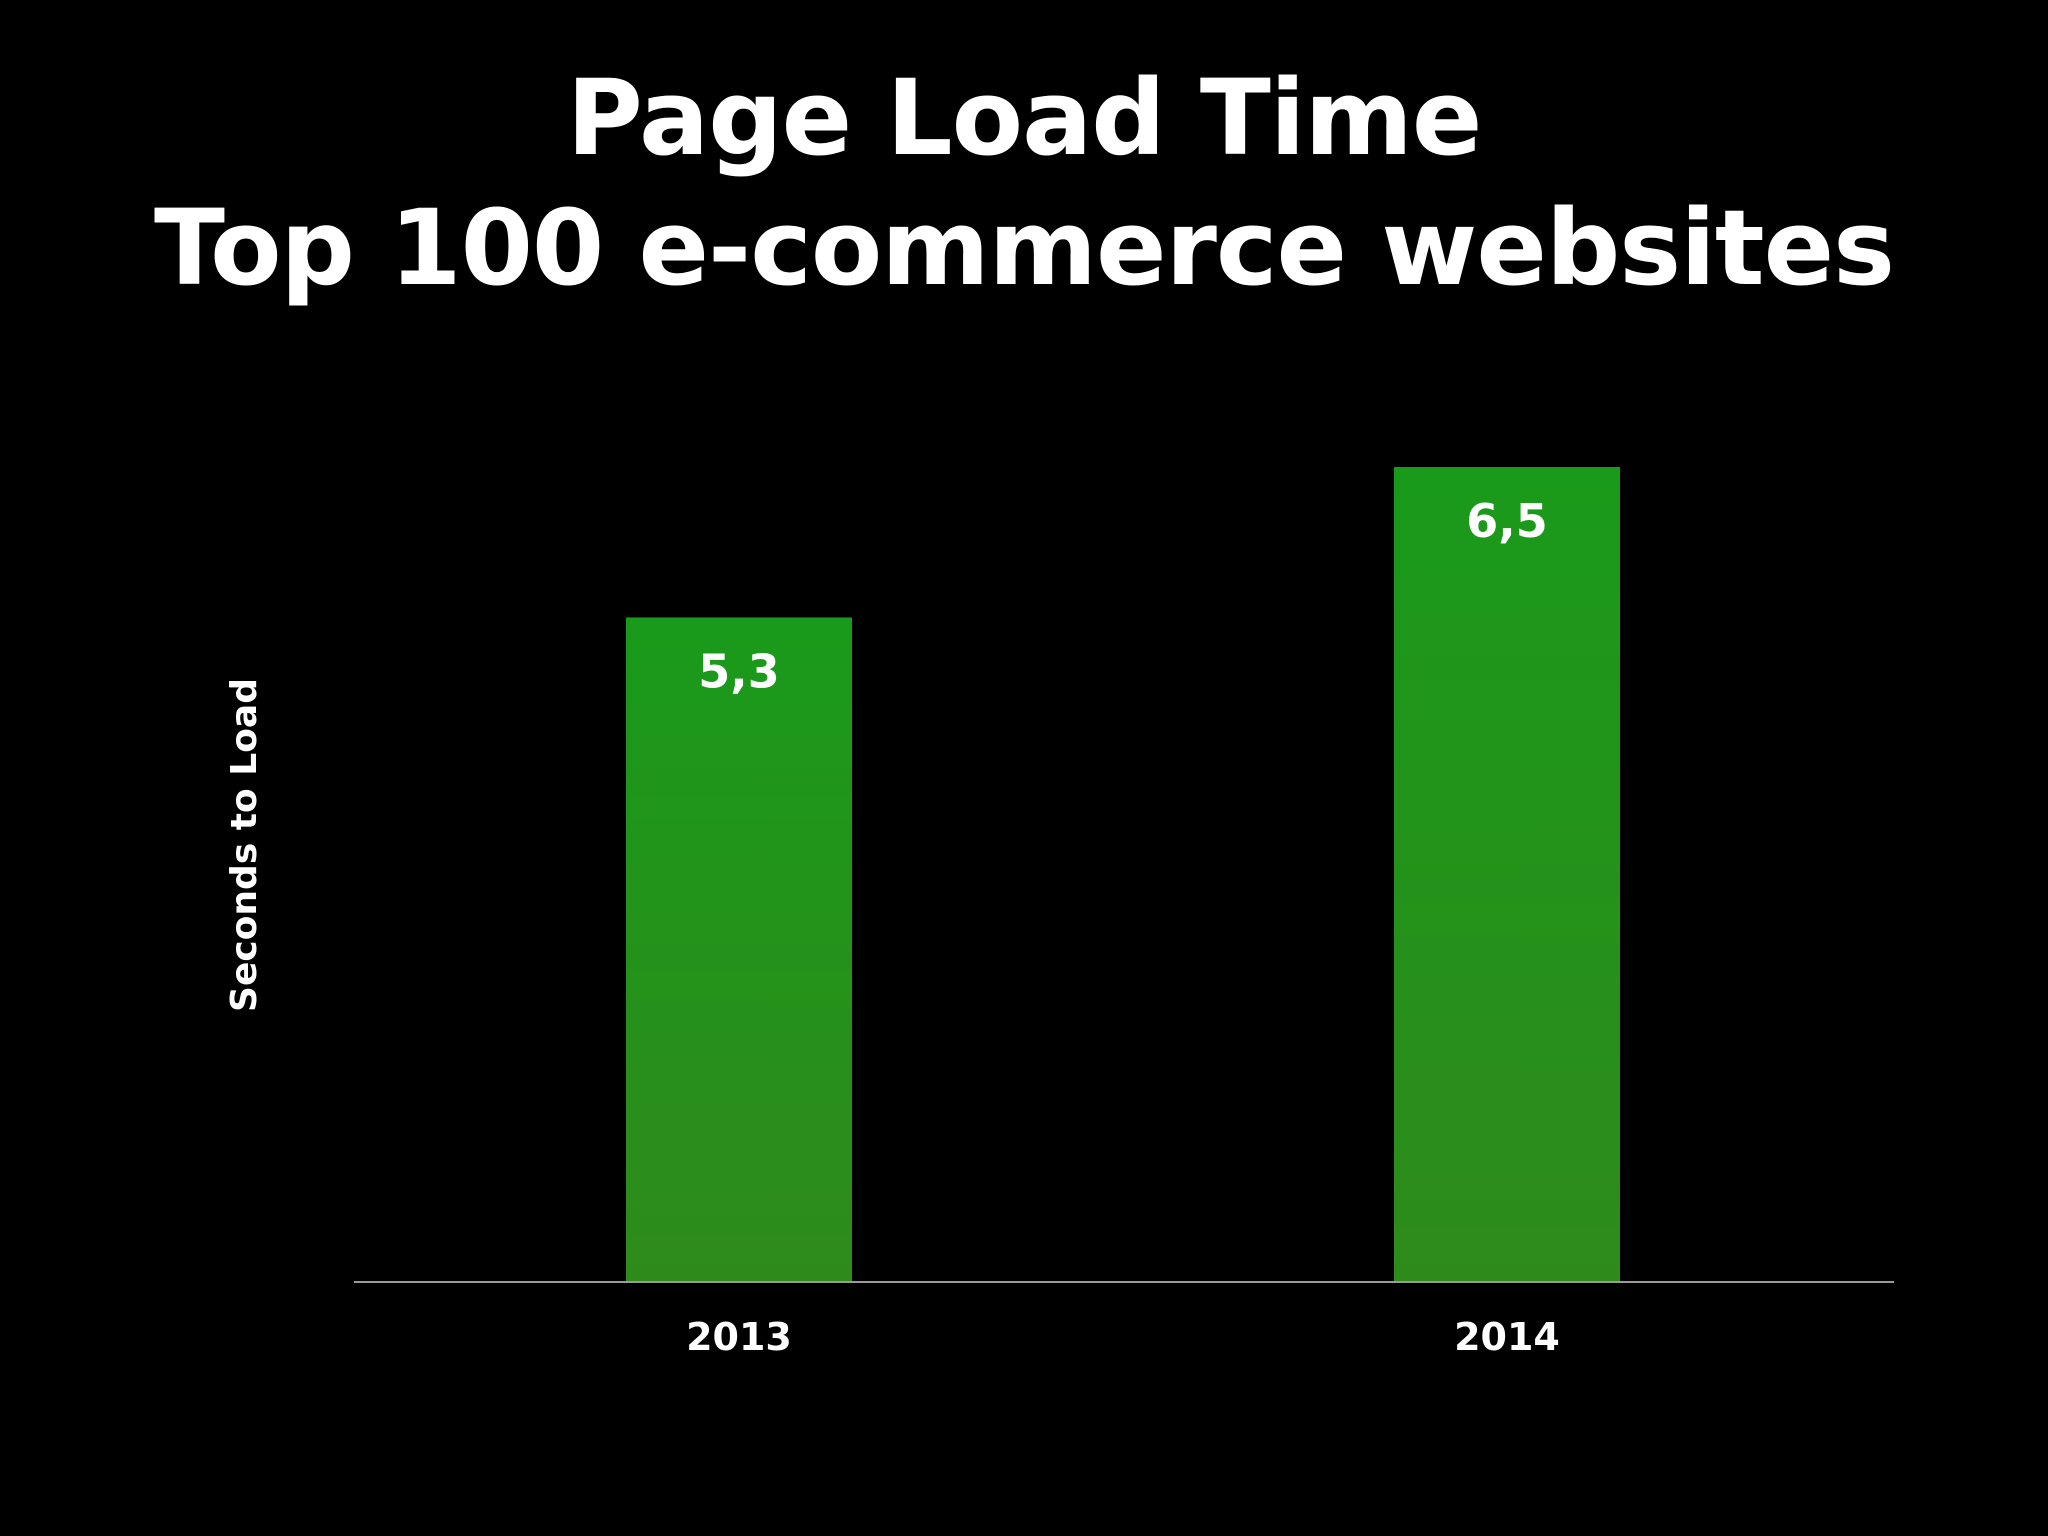 The width and height of the screenshot is (2048, 1536). Describe the element at coordinates (244, 845) in the screenshot. I see `y-axis-label: Seconds to Load` at that location.